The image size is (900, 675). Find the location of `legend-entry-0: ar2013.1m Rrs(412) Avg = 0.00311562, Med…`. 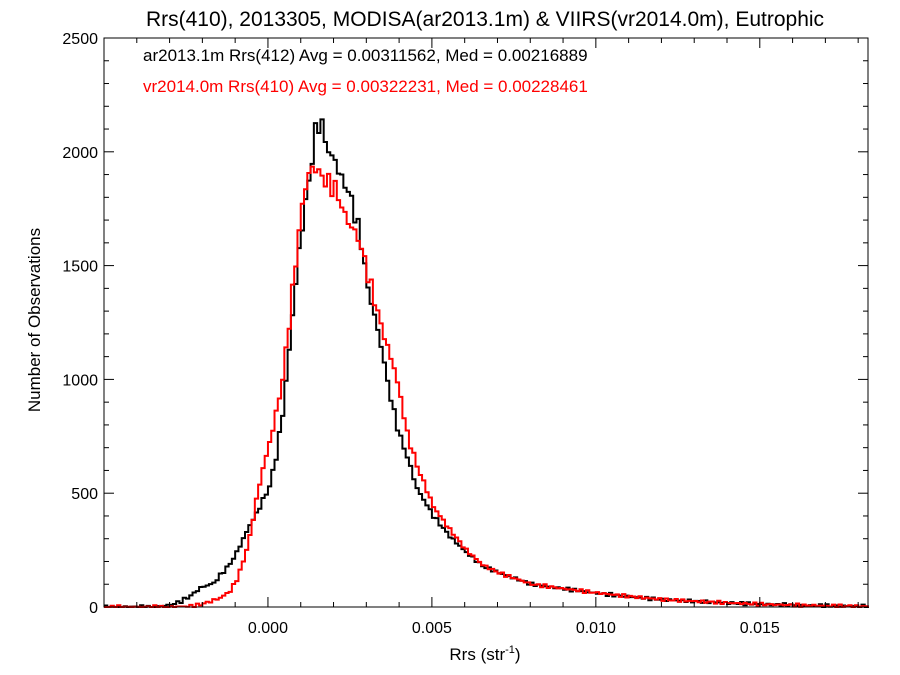

legend-entry-0: ar2013.1m Rrs(412) Avg = 0.00311562, Med… is located at coordinates (365, 55).